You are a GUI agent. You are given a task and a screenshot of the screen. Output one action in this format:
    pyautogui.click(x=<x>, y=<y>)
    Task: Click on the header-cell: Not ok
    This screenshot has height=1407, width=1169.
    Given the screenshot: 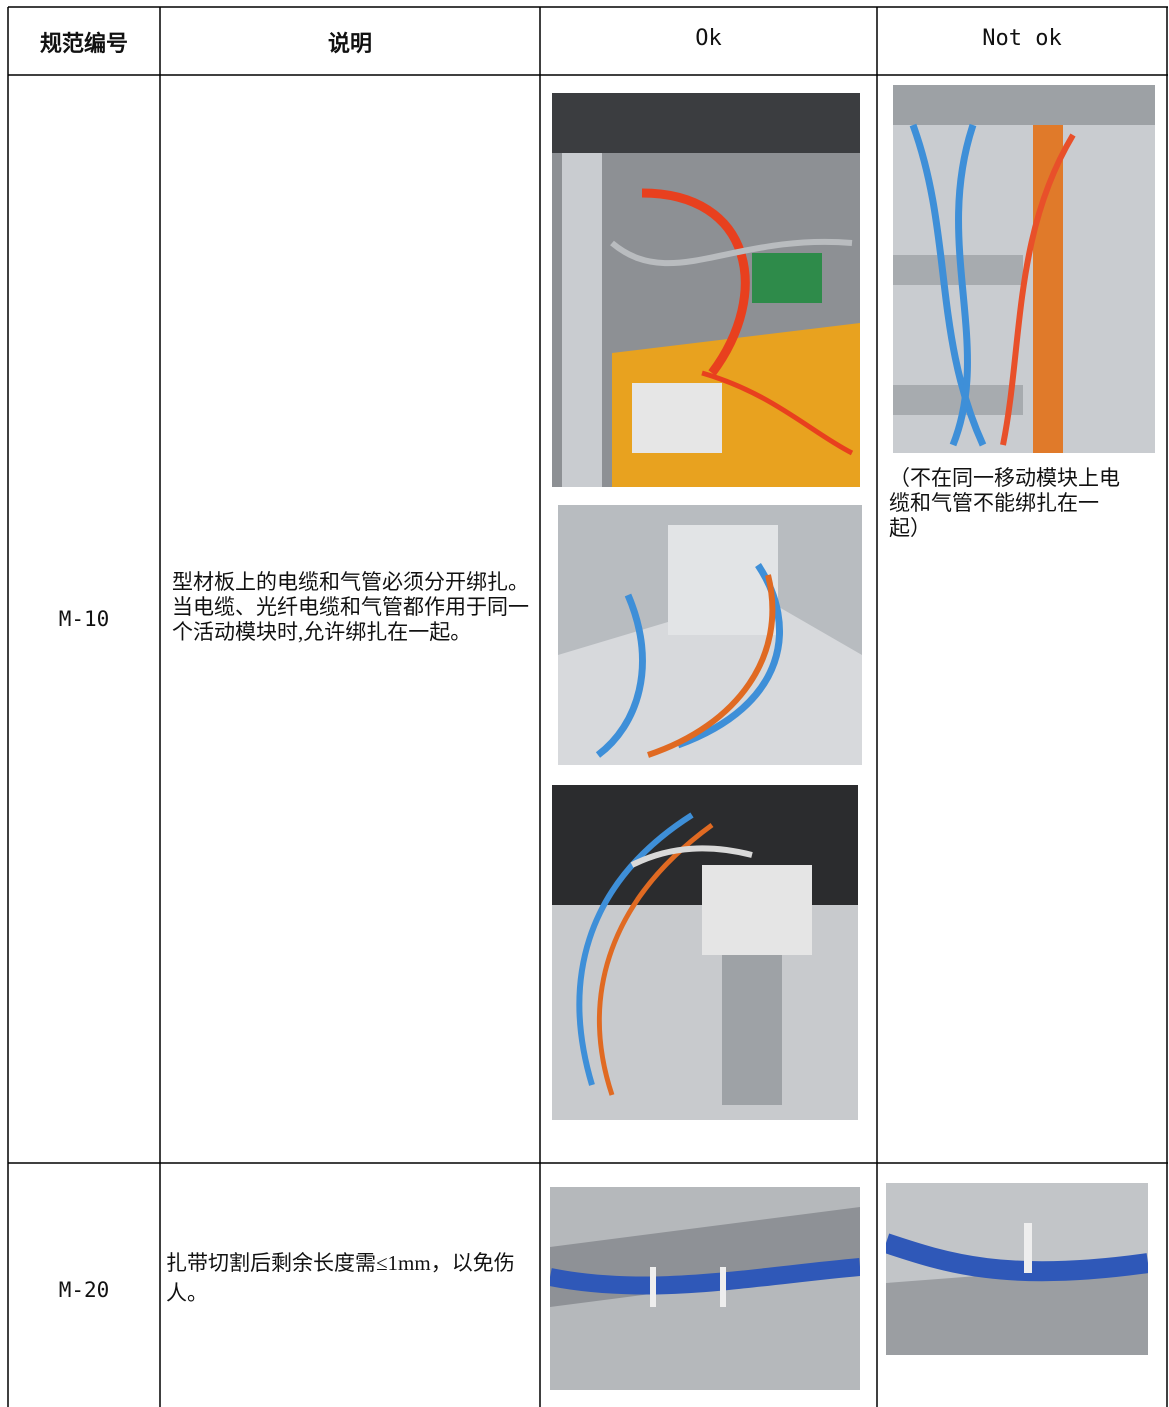 What is the action you would take?
    pyautogui.click(x=1022, y=38)
    